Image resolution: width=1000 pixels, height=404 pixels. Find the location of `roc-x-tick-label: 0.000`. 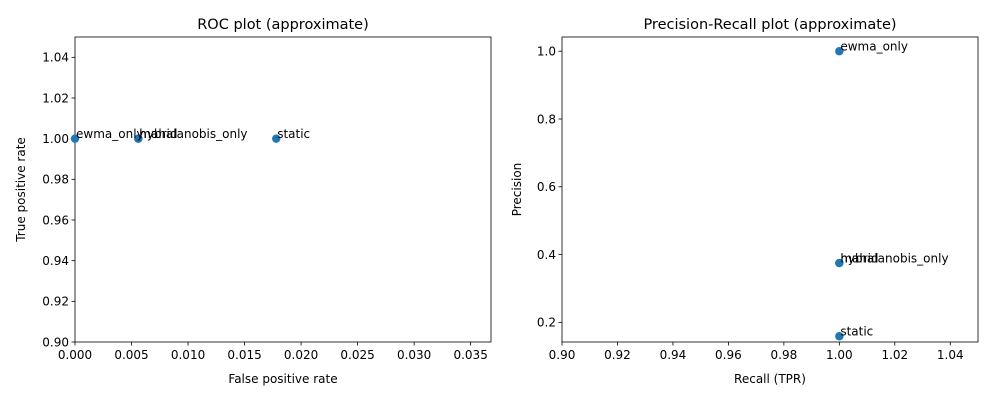

roc-x-tick-label: 0.000 is located at coordinates (75, 355).